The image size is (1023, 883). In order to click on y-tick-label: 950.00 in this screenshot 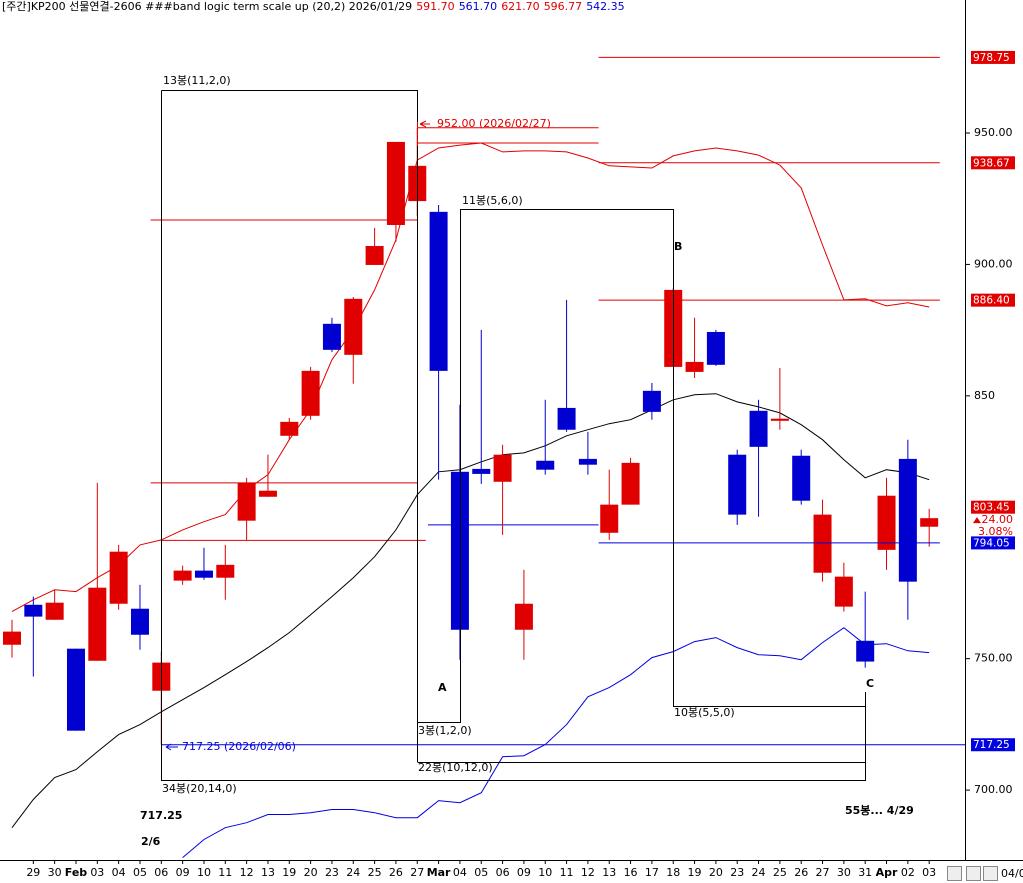, I will do `click(993, 132)`.